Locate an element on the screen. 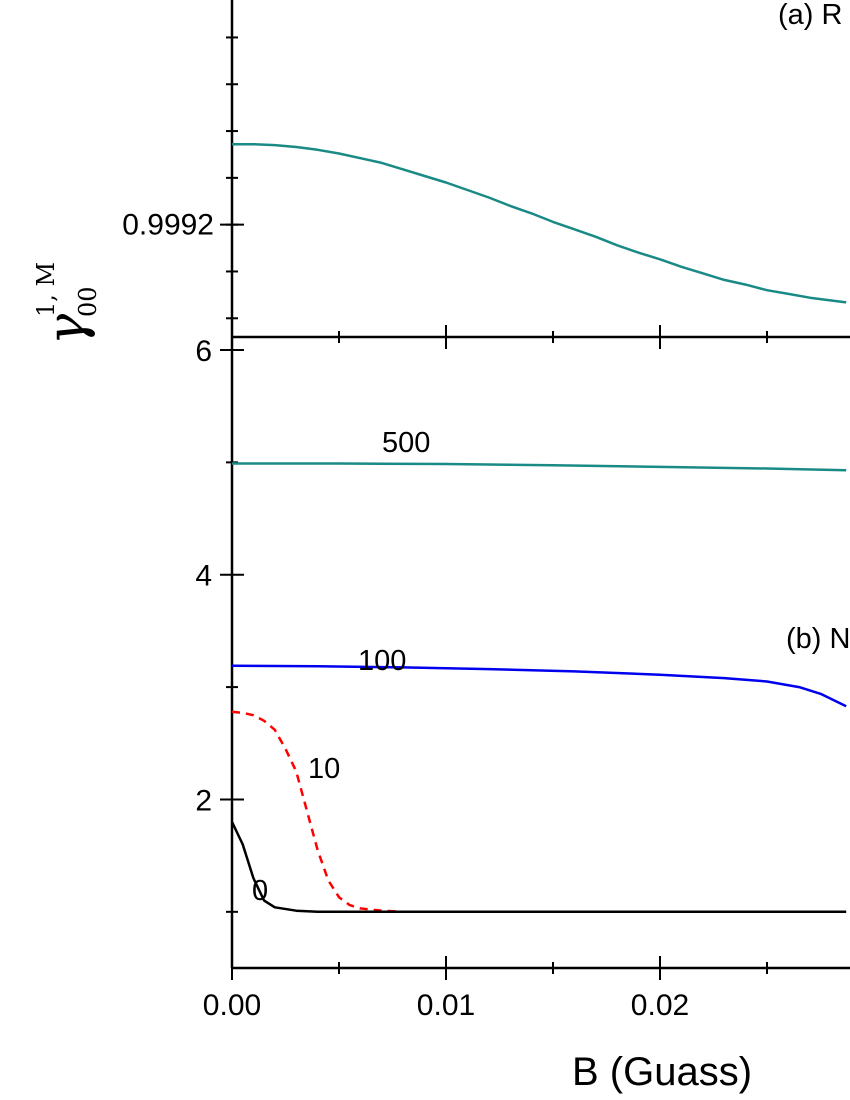 This screenshot has width=850, height=1100. panel-b-y-tick-label: 6 is located at coordinates (203, 351).